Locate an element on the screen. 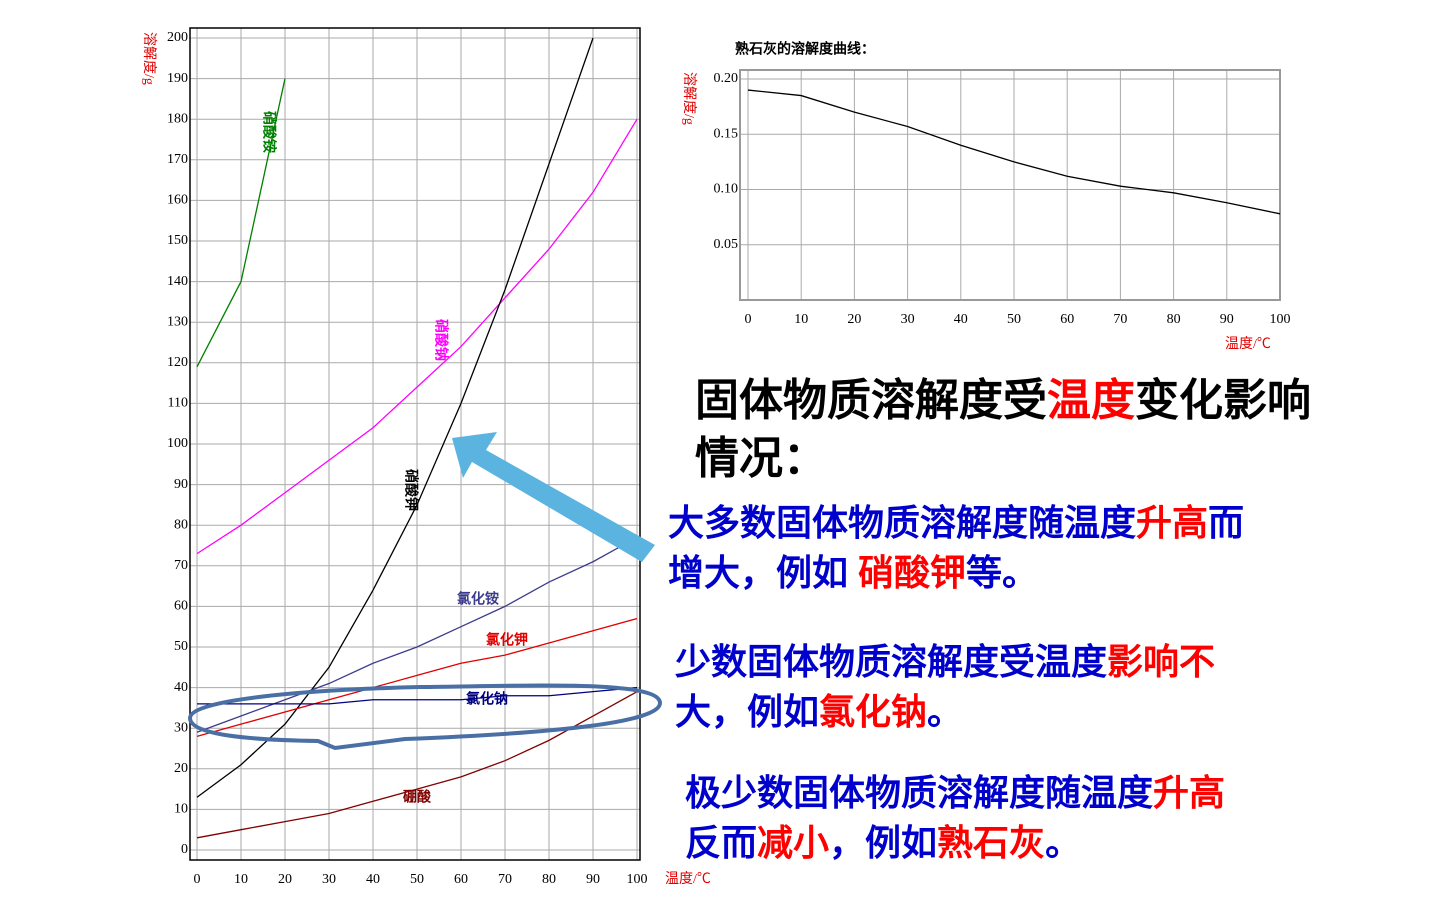 This screenshot has width=1440, height=900. y-tick-label: 30 is located at coordinates (181, 727).